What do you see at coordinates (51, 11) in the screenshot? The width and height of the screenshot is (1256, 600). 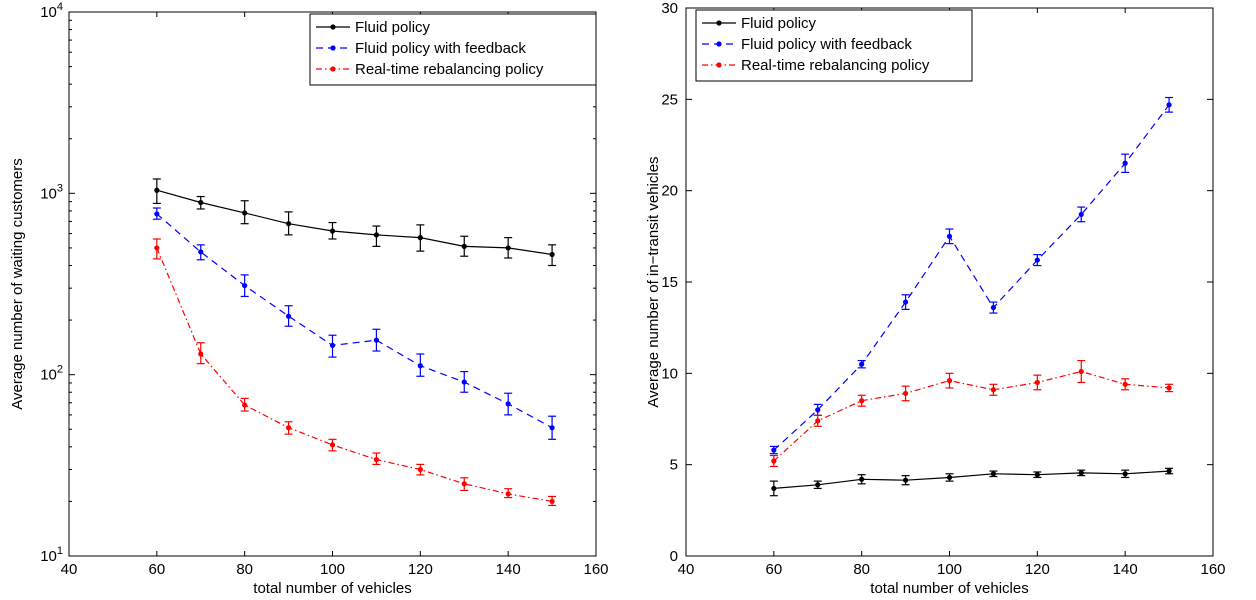 I see `y-tick-label: 10⁴` at bounding box center [51, 11].